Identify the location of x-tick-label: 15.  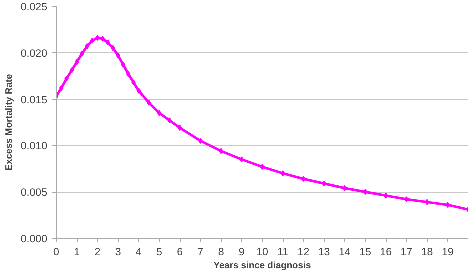
(366, 252).